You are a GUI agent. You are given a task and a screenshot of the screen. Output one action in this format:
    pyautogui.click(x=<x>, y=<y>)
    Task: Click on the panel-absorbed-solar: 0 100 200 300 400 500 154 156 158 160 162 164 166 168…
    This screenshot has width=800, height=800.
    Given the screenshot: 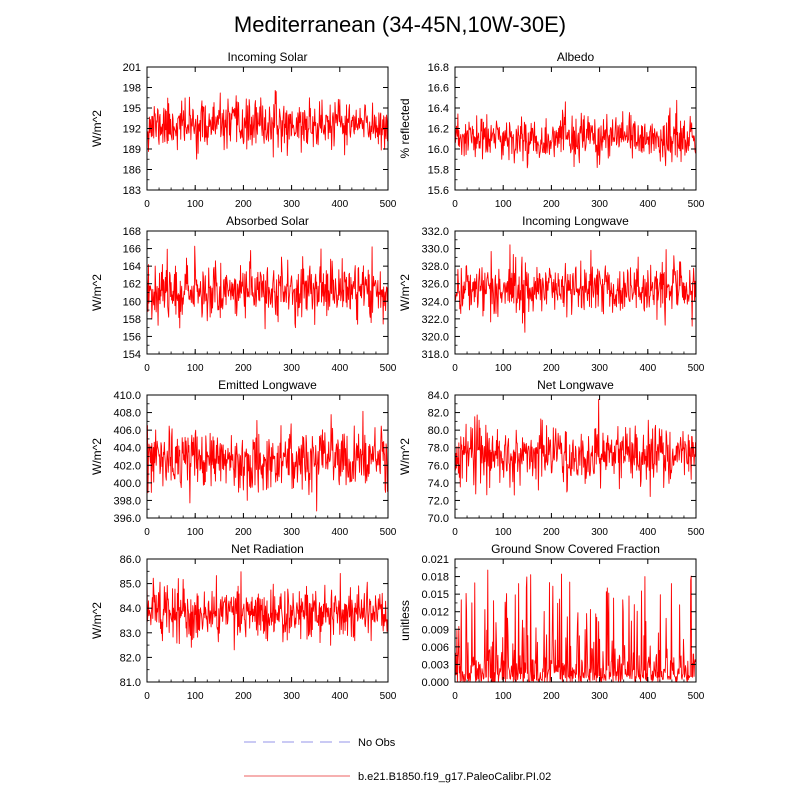 What is the action you would take?
    pyautogui.click(x=243, y=294)
    